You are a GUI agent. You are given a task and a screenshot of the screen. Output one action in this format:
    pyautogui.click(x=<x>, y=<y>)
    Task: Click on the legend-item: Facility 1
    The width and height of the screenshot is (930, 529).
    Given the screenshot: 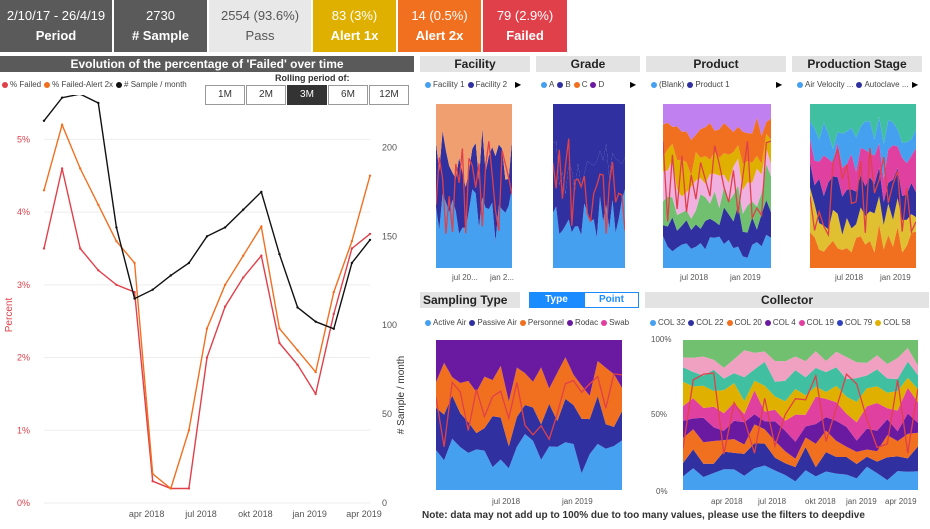 What is the action you would take?
    pyautogui.click(x=449, y=84)
    